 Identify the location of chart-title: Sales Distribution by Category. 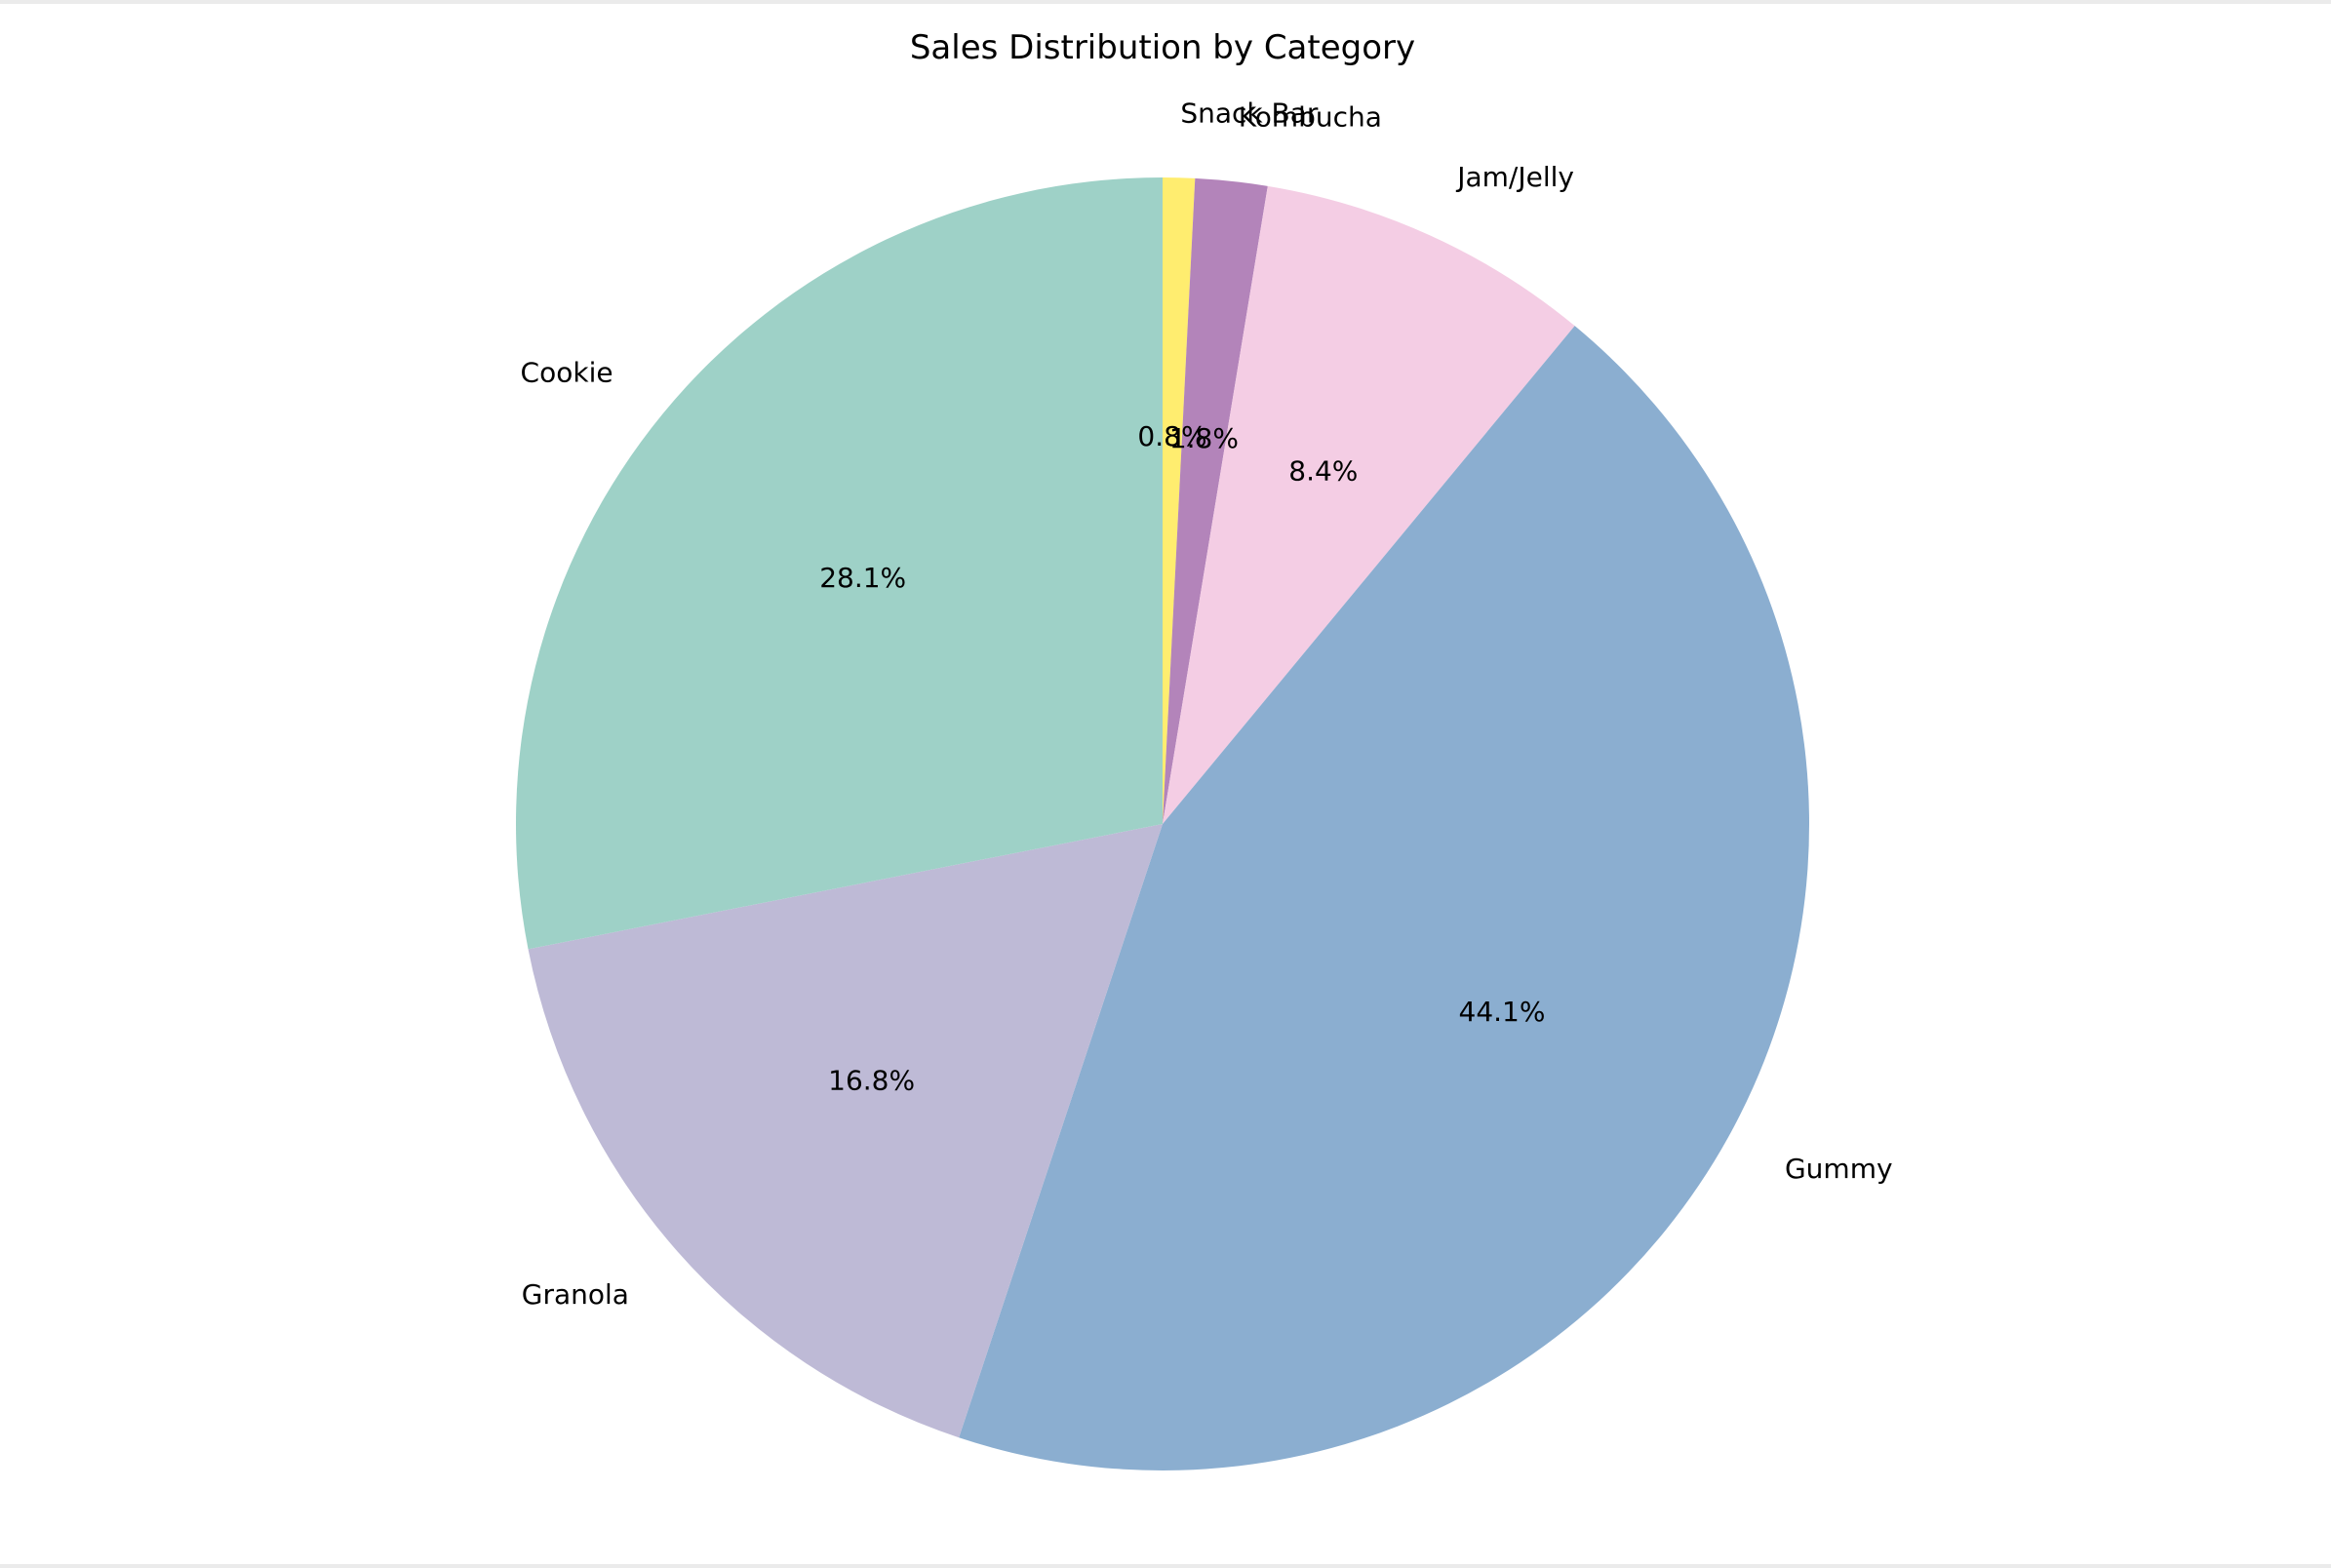
(1162, 47).